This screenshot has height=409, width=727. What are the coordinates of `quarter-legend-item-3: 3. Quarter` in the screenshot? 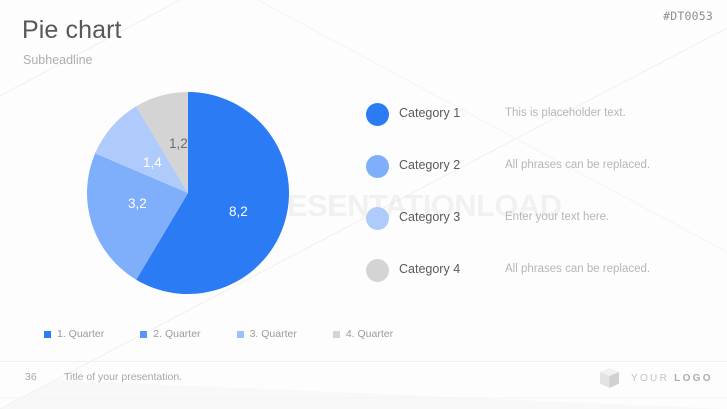 It's located at (266, 334).